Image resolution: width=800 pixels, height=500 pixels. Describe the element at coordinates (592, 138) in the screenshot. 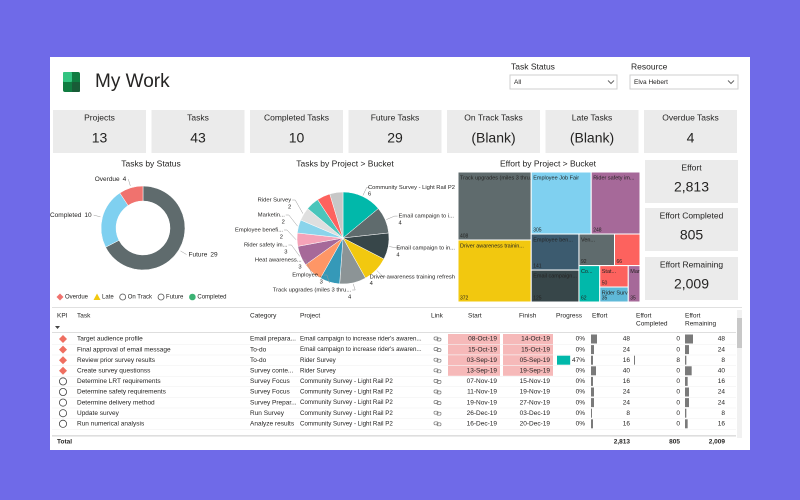

I see `card-value: (Blank)` at that location.